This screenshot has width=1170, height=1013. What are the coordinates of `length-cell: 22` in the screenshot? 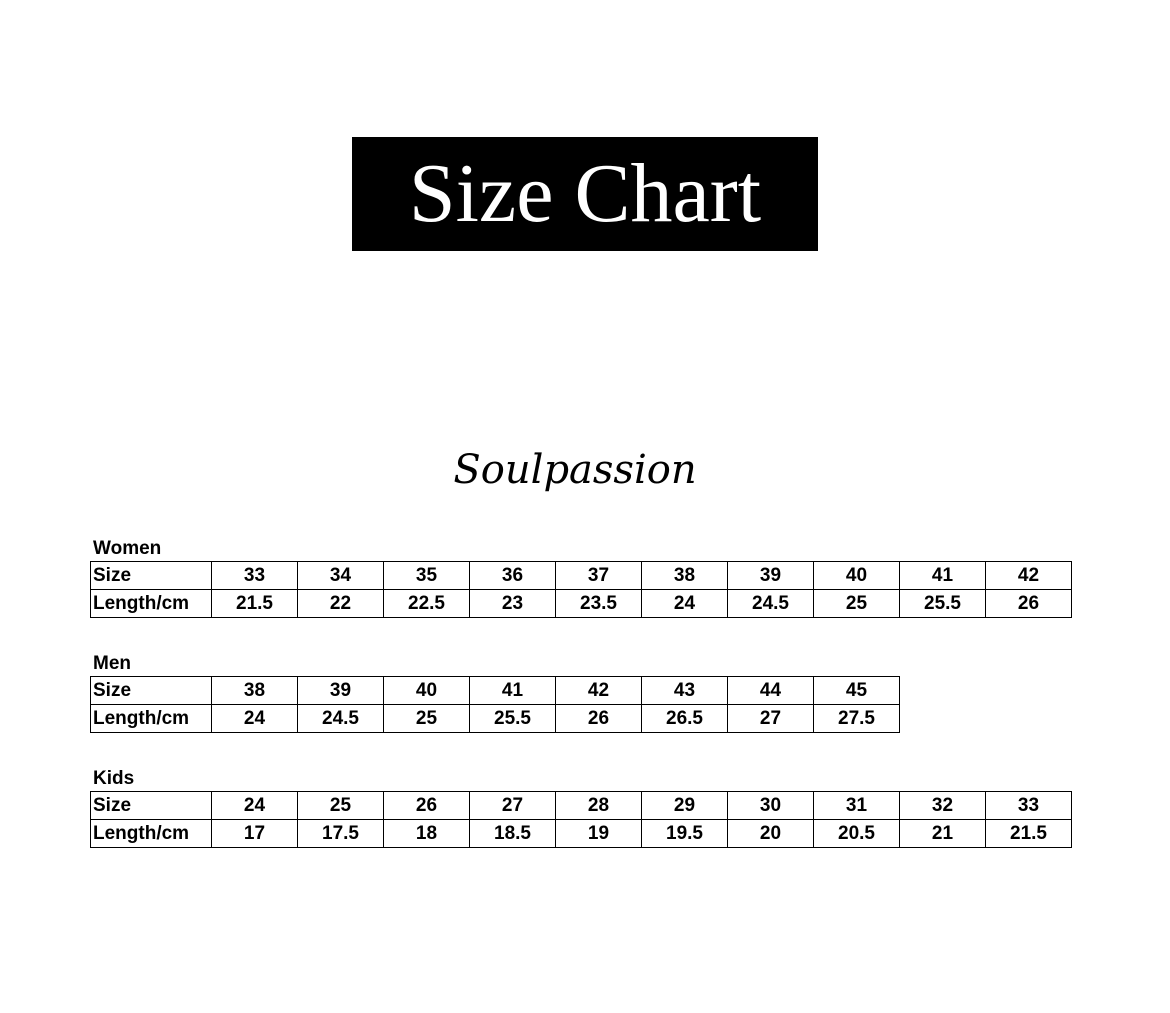 It's located at (340, 603).